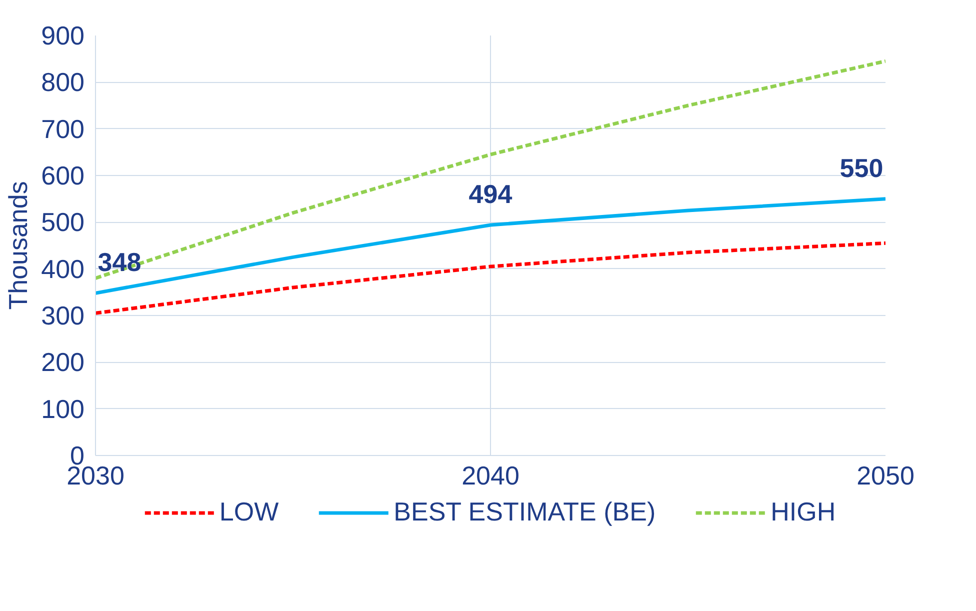  What do you see at coordinates (525, 512) in the screenshot?
I see `legend-label: BEST ESTIMATE (BE)` at bounding box center [525, 512].